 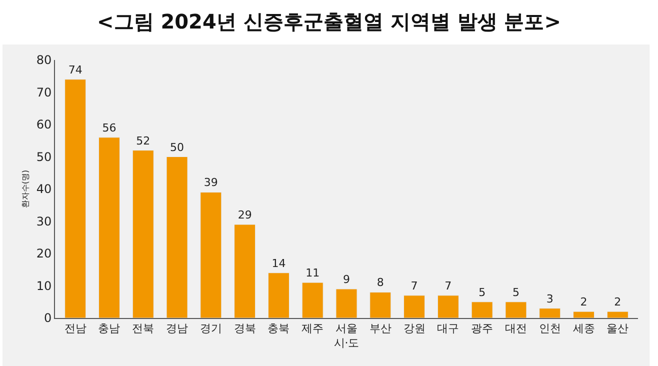 What do you see at coordinates (75, 69) in the screenshot?
I see `data-label: 74` at bounding box center [75, 69].